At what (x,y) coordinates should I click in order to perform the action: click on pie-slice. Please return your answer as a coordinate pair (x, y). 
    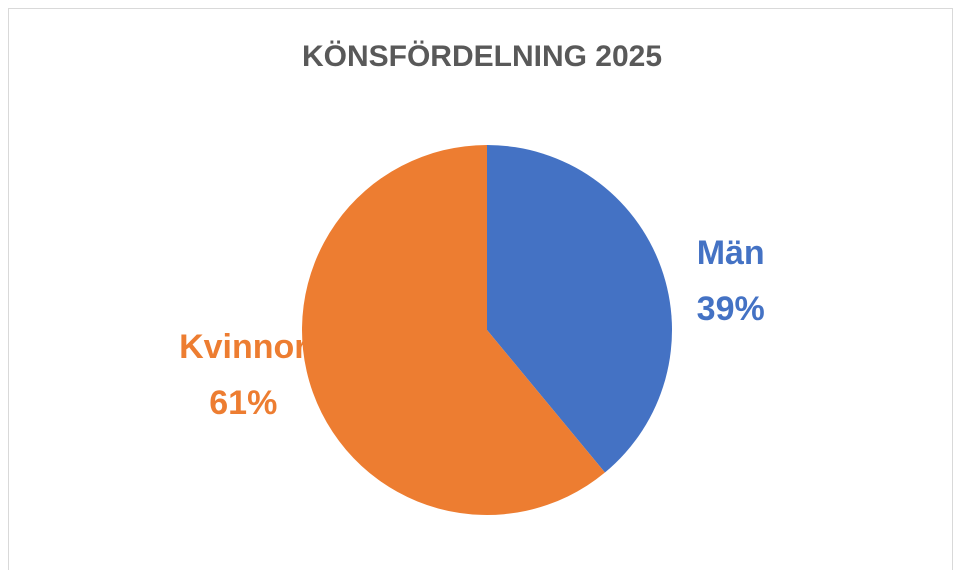
    Looking at the image, I should click on (580, 309).